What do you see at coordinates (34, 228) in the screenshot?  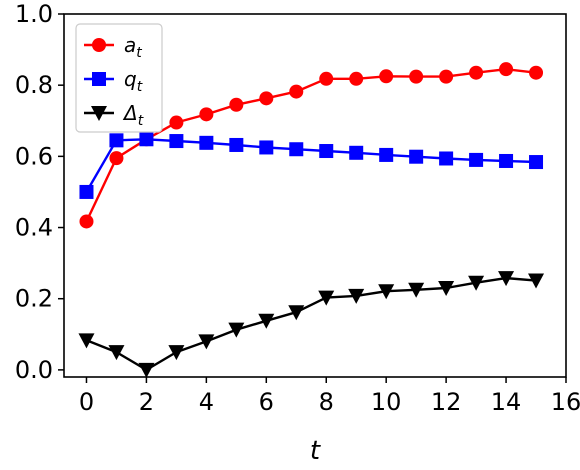 I see `y-tick-label: 0.4` at bounding box center [34, 228].